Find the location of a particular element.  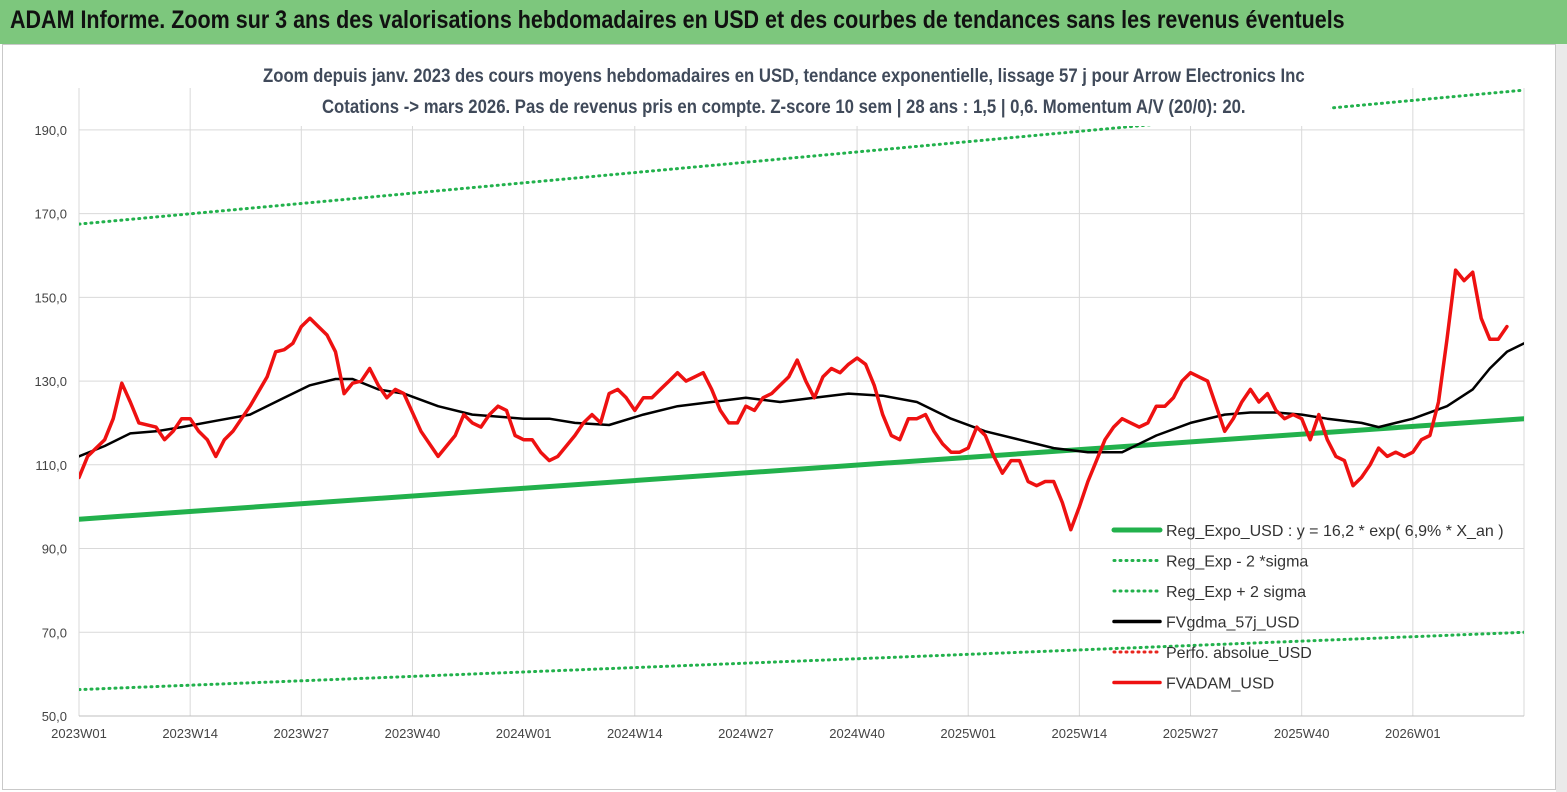

y-tick-label: 110,0 is located at coordinates (51, 465).